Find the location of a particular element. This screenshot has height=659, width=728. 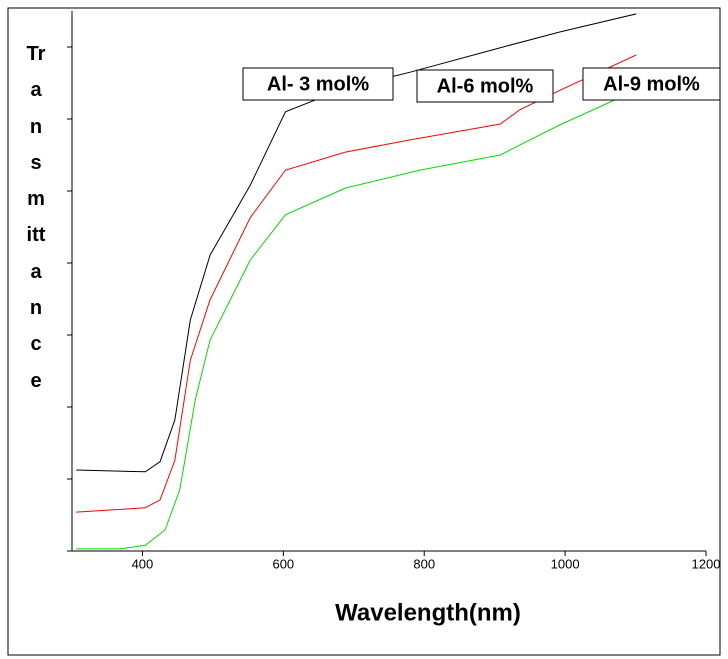

x-tick-label: 1000 is located at coordinates (565, 563).